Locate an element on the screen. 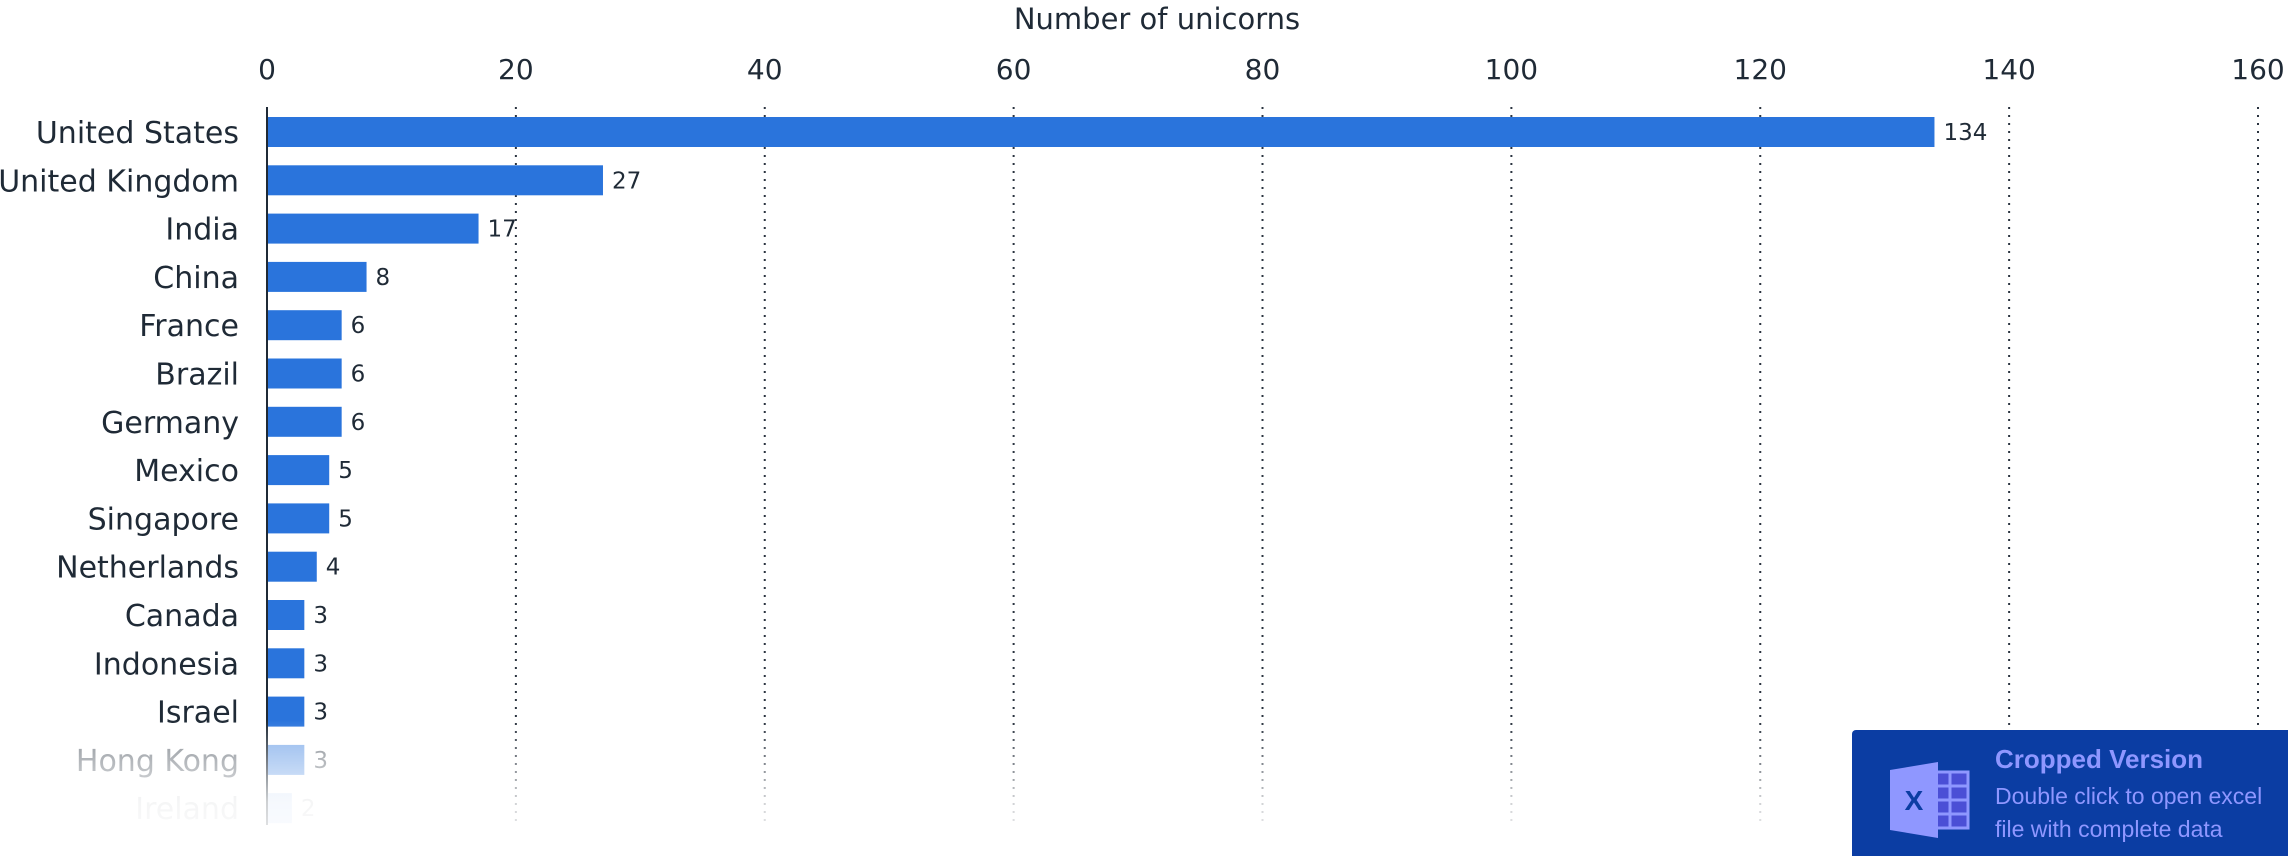 Image resolution: width=2288 pixels, height=856 pixels. category-label: France is located at coordinates (189, 326).